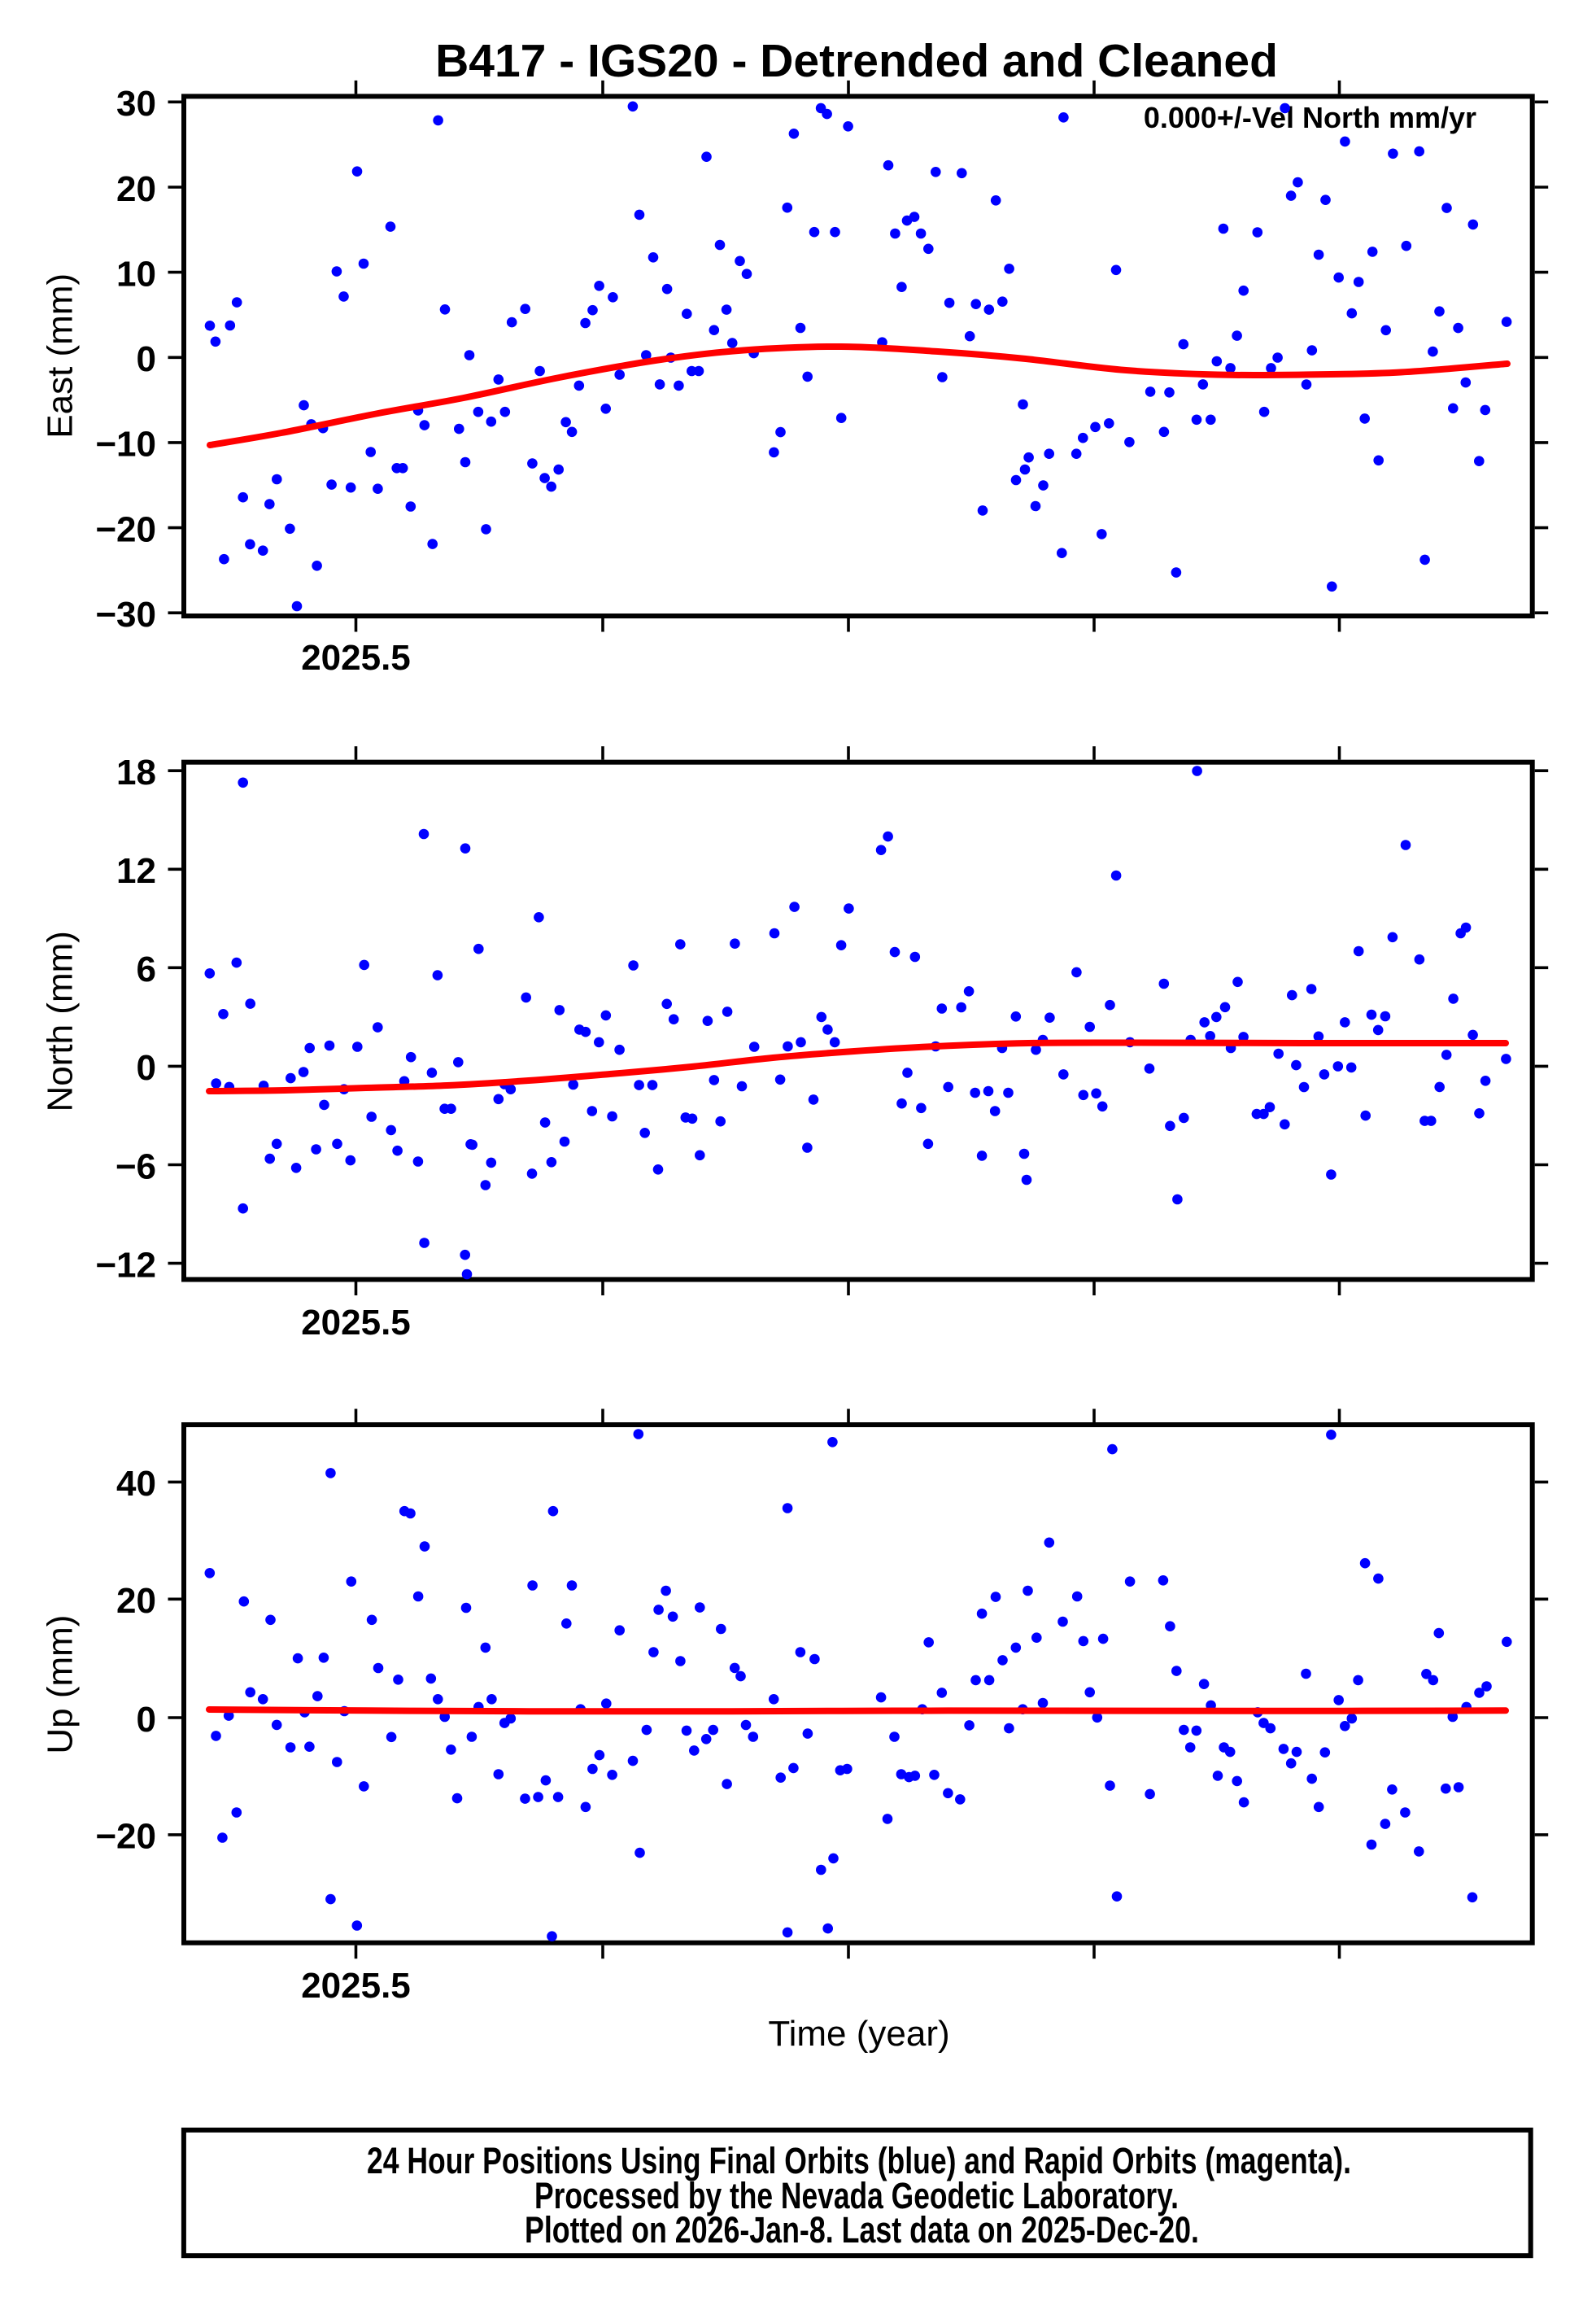 The height and width of the screenshot is (2310, 1596). What do you see at coordinates (856, 61) in the screenshot?
I see `svg-text:B417 - IGS20 - Detrended and C: B417 - IGS20 - Detrended and Cleaned` at bounding box center [856, 61].